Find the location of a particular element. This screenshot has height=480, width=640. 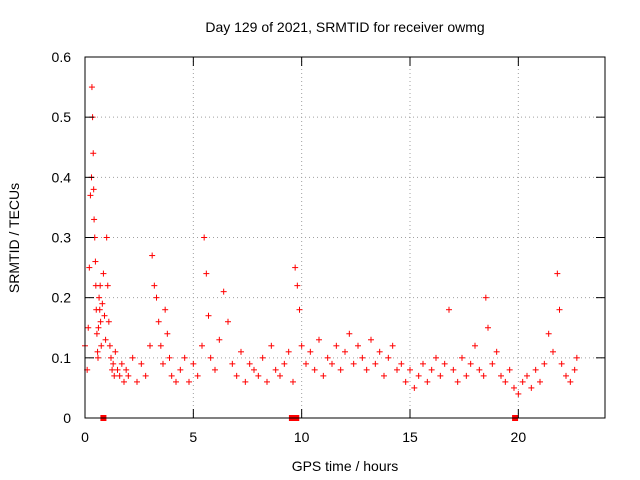

y-tick-label: 0.5 is located at coordinates (62, 117).